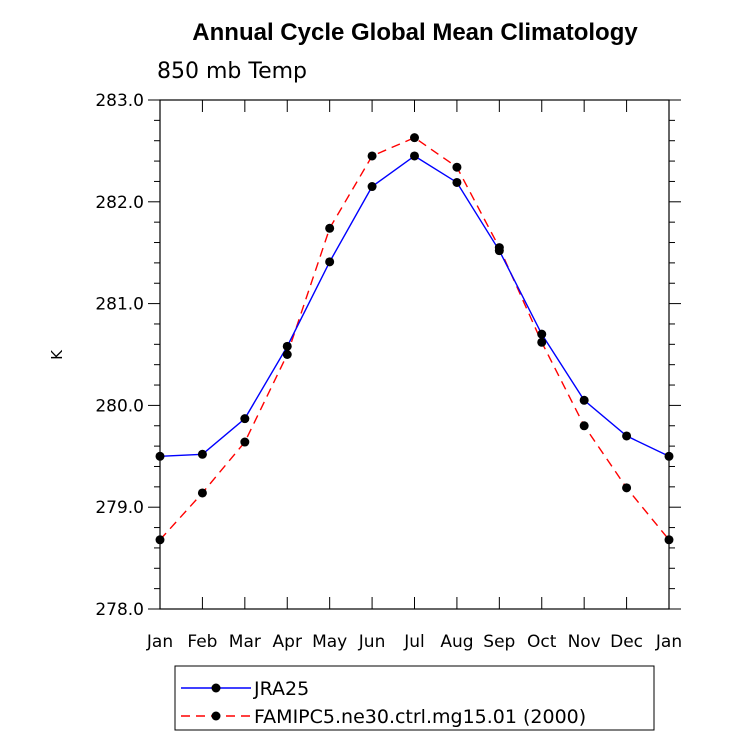 The width and height of the screenshot is (733, 756). I want to click on x-tick-labels: Jan Feb Mar Apr May Jun Jul Aug Sep Oct Nov Dec Jan, so click(414, 642).